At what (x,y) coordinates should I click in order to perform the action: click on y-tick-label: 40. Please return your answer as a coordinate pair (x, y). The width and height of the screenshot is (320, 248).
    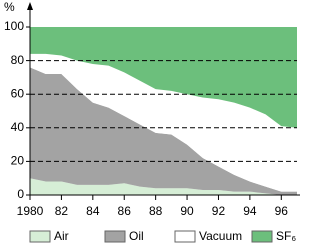
    Looking at the image, I should click on (18, 127).